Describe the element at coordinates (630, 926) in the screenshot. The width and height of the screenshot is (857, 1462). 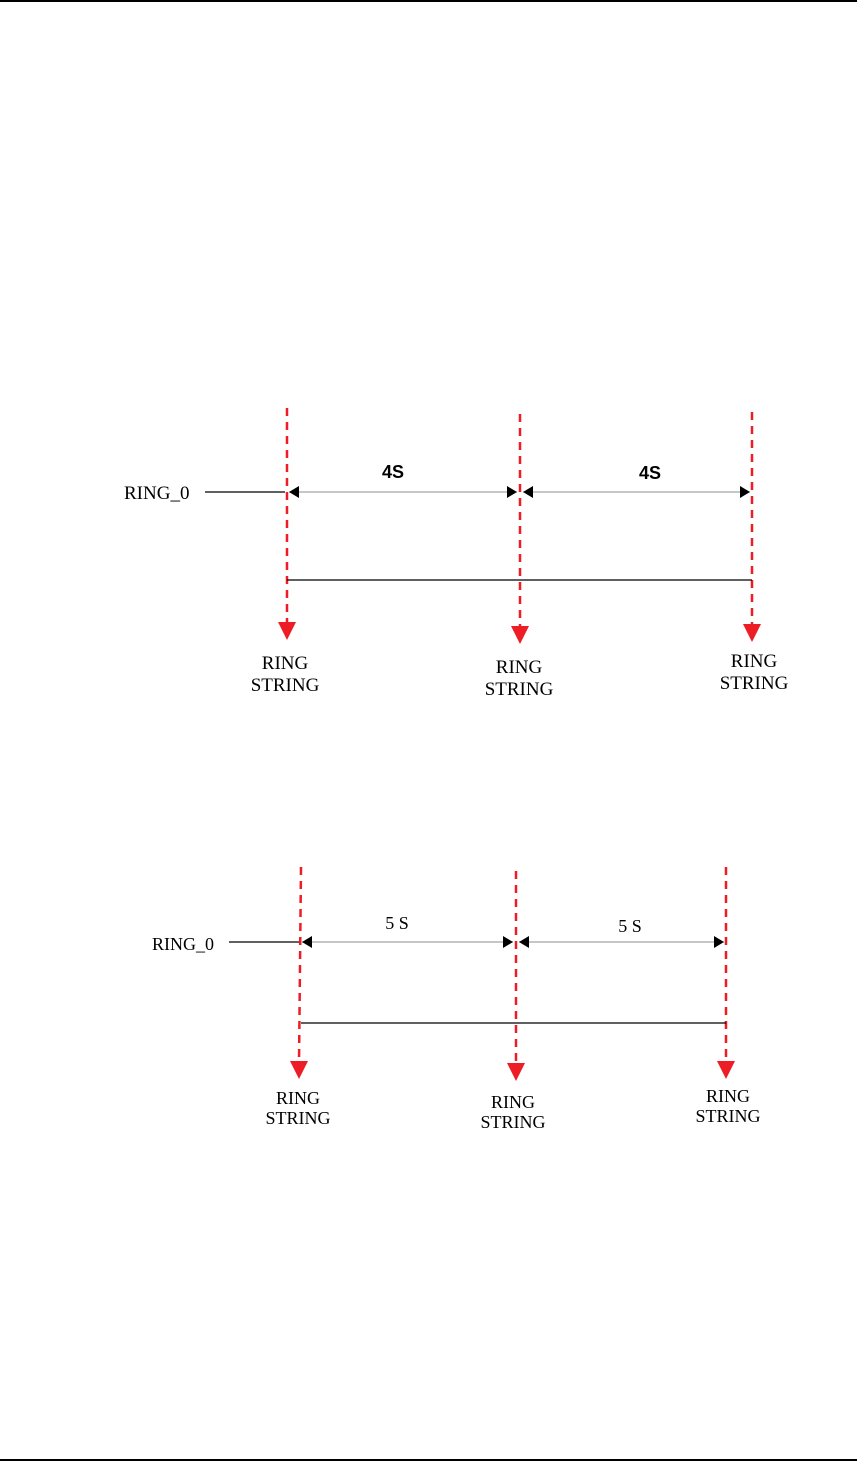
I see `interval-label-2: 5 S` at that location.